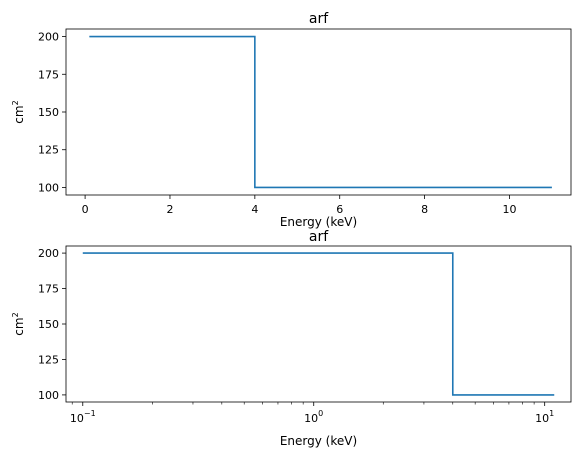  Describe the element at coordinates (90, 413) in the screenshot. I see `x-tick-label-exponent: −1` at that location.